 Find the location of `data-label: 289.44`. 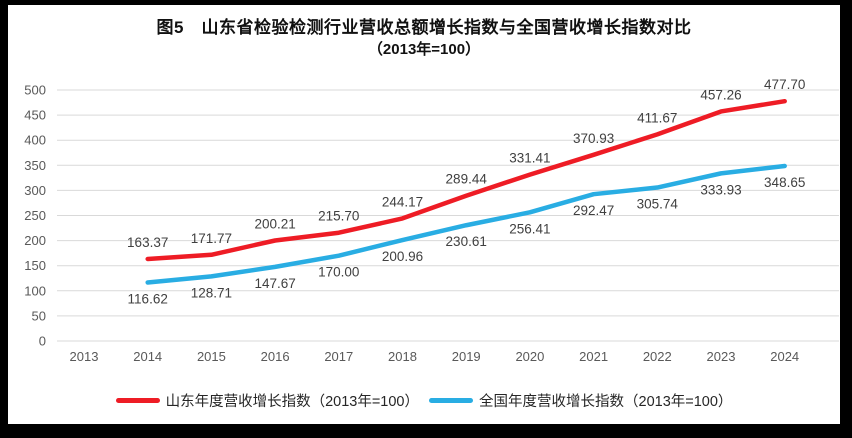

data-label: 289.44 is located at coordinates (467, 179).